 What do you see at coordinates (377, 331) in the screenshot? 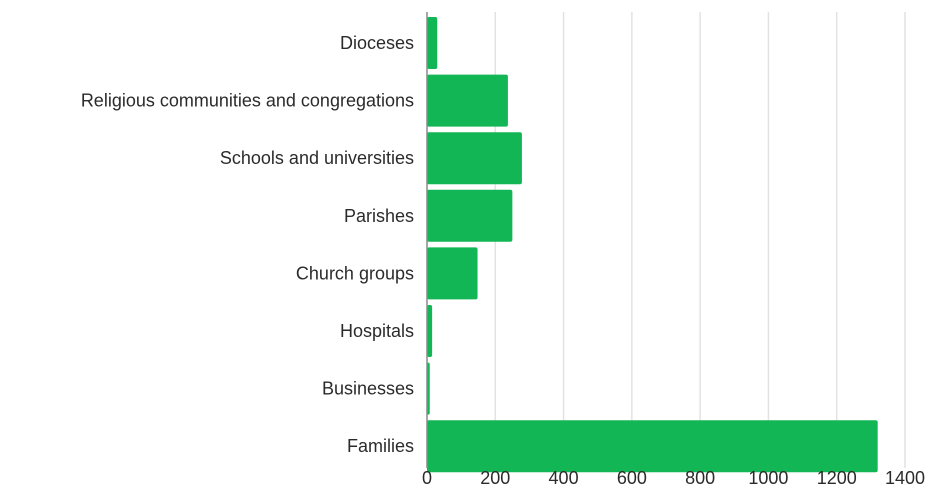
I see `category-label: Hospitals` at bounding box center [377, 331].